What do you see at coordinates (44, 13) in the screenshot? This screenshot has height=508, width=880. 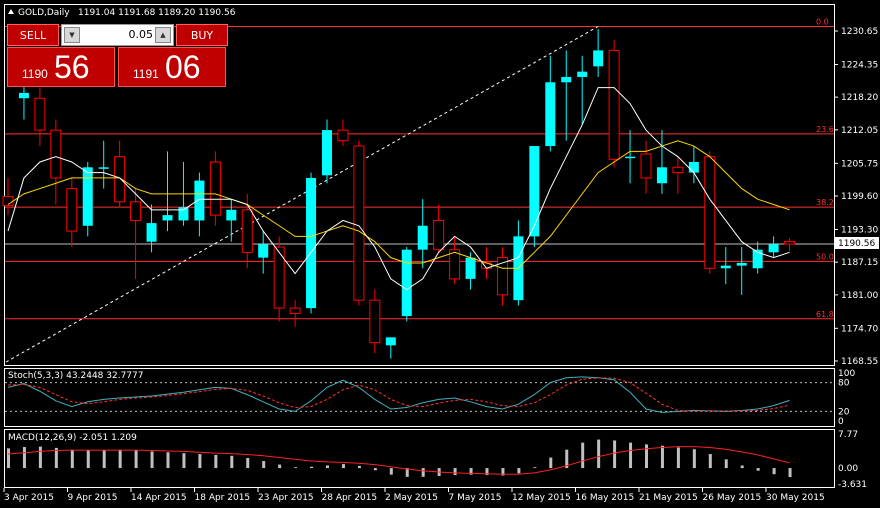 I see `symbol-label: GOLD,Daily` at bounding box center [44, 13].